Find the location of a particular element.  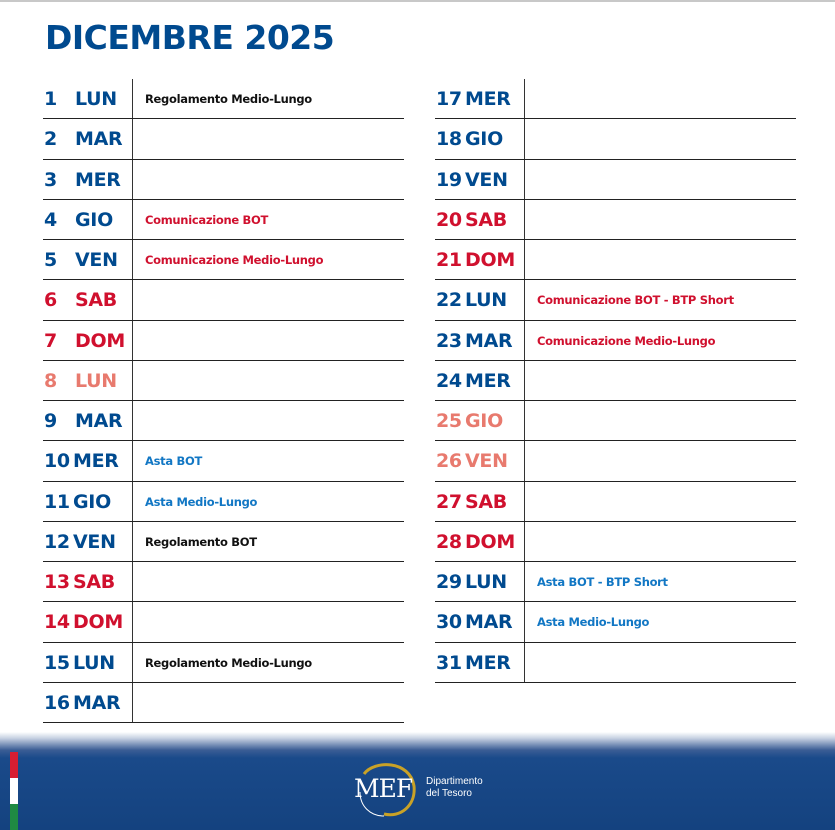

day-number: 19 is located at coordinates (449, 179).